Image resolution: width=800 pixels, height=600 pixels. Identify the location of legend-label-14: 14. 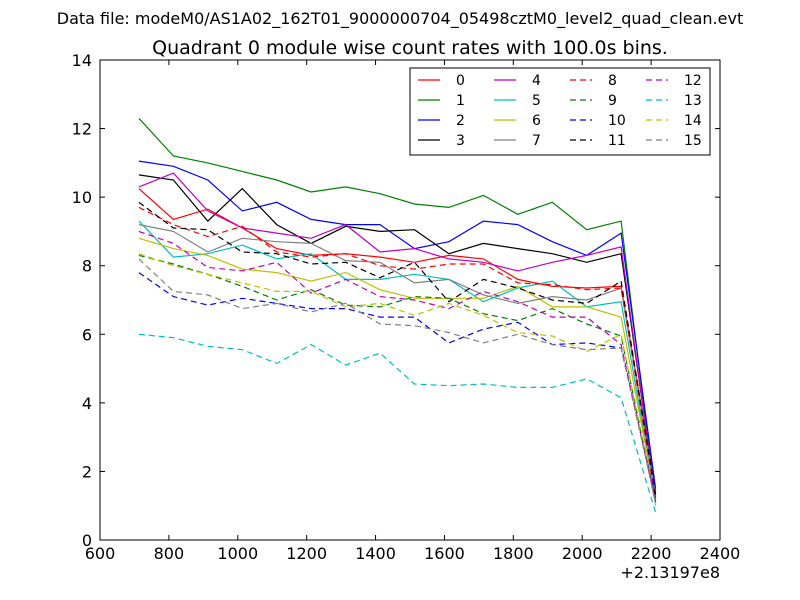
(693, 121).